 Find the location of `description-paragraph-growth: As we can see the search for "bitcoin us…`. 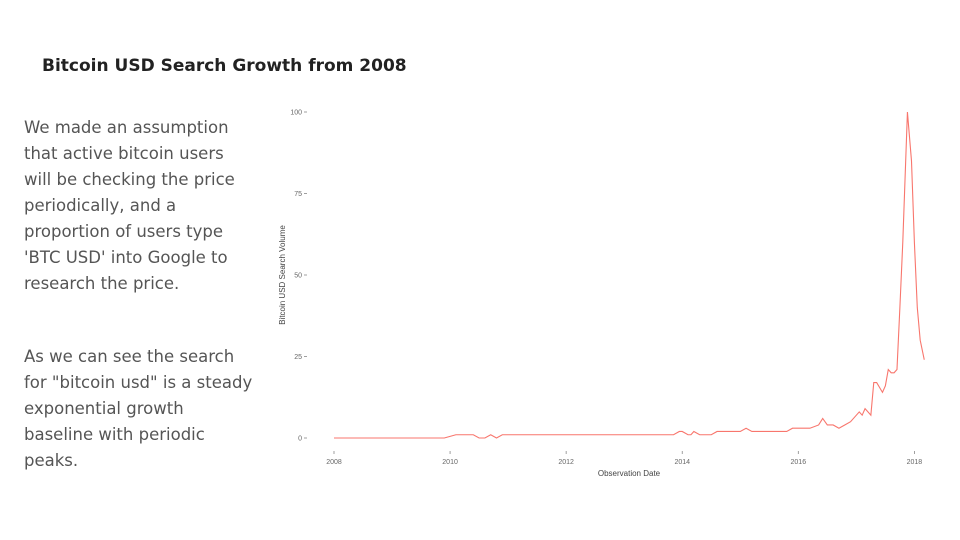

description-paragraph-growth: As we can see the search for "bitcoin us… is located at coordinates (138, 408).